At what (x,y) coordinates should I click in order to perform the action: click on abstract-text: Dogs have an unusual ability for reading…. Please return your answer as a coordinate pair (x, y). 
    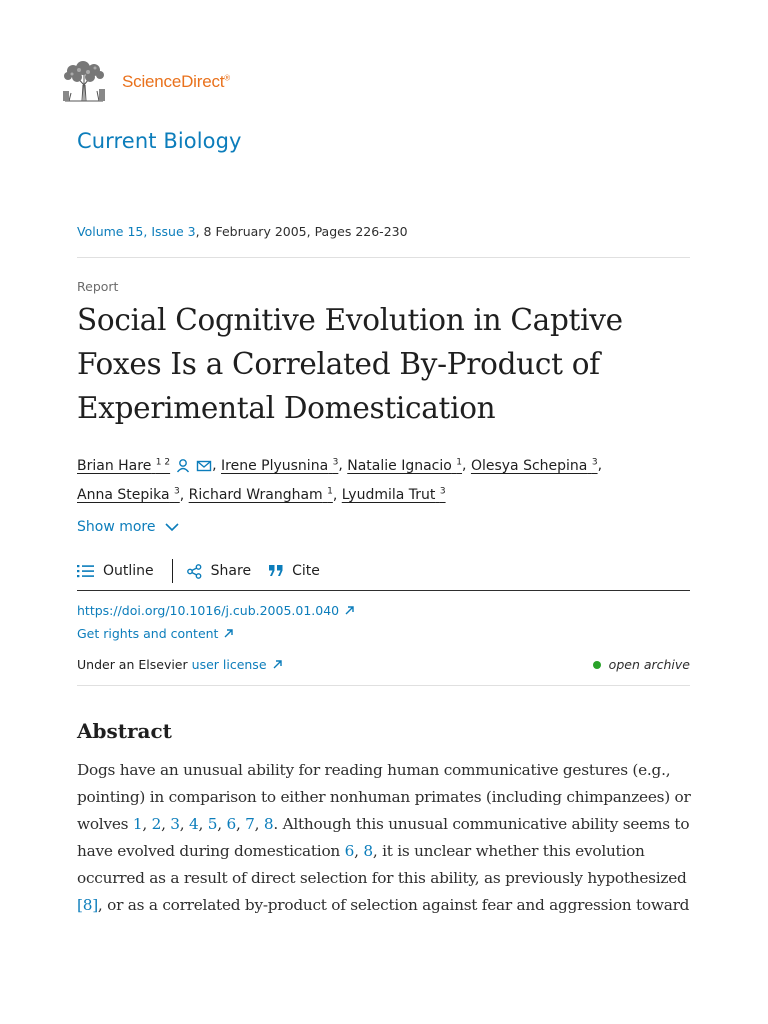
    Looking at the image, I should click on (384, 838).